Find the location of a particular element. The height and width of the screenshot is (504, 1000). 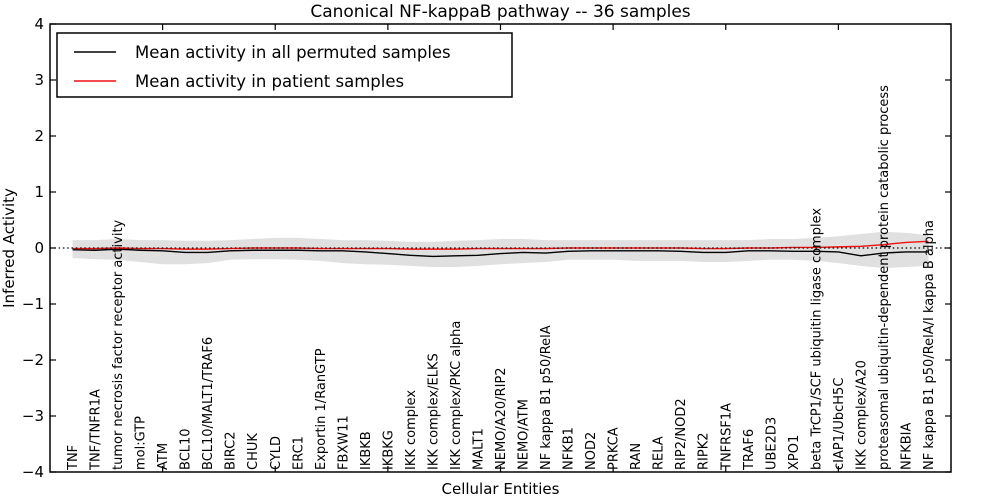

x-tick-label: TNF is located at coordinates (73, 458).